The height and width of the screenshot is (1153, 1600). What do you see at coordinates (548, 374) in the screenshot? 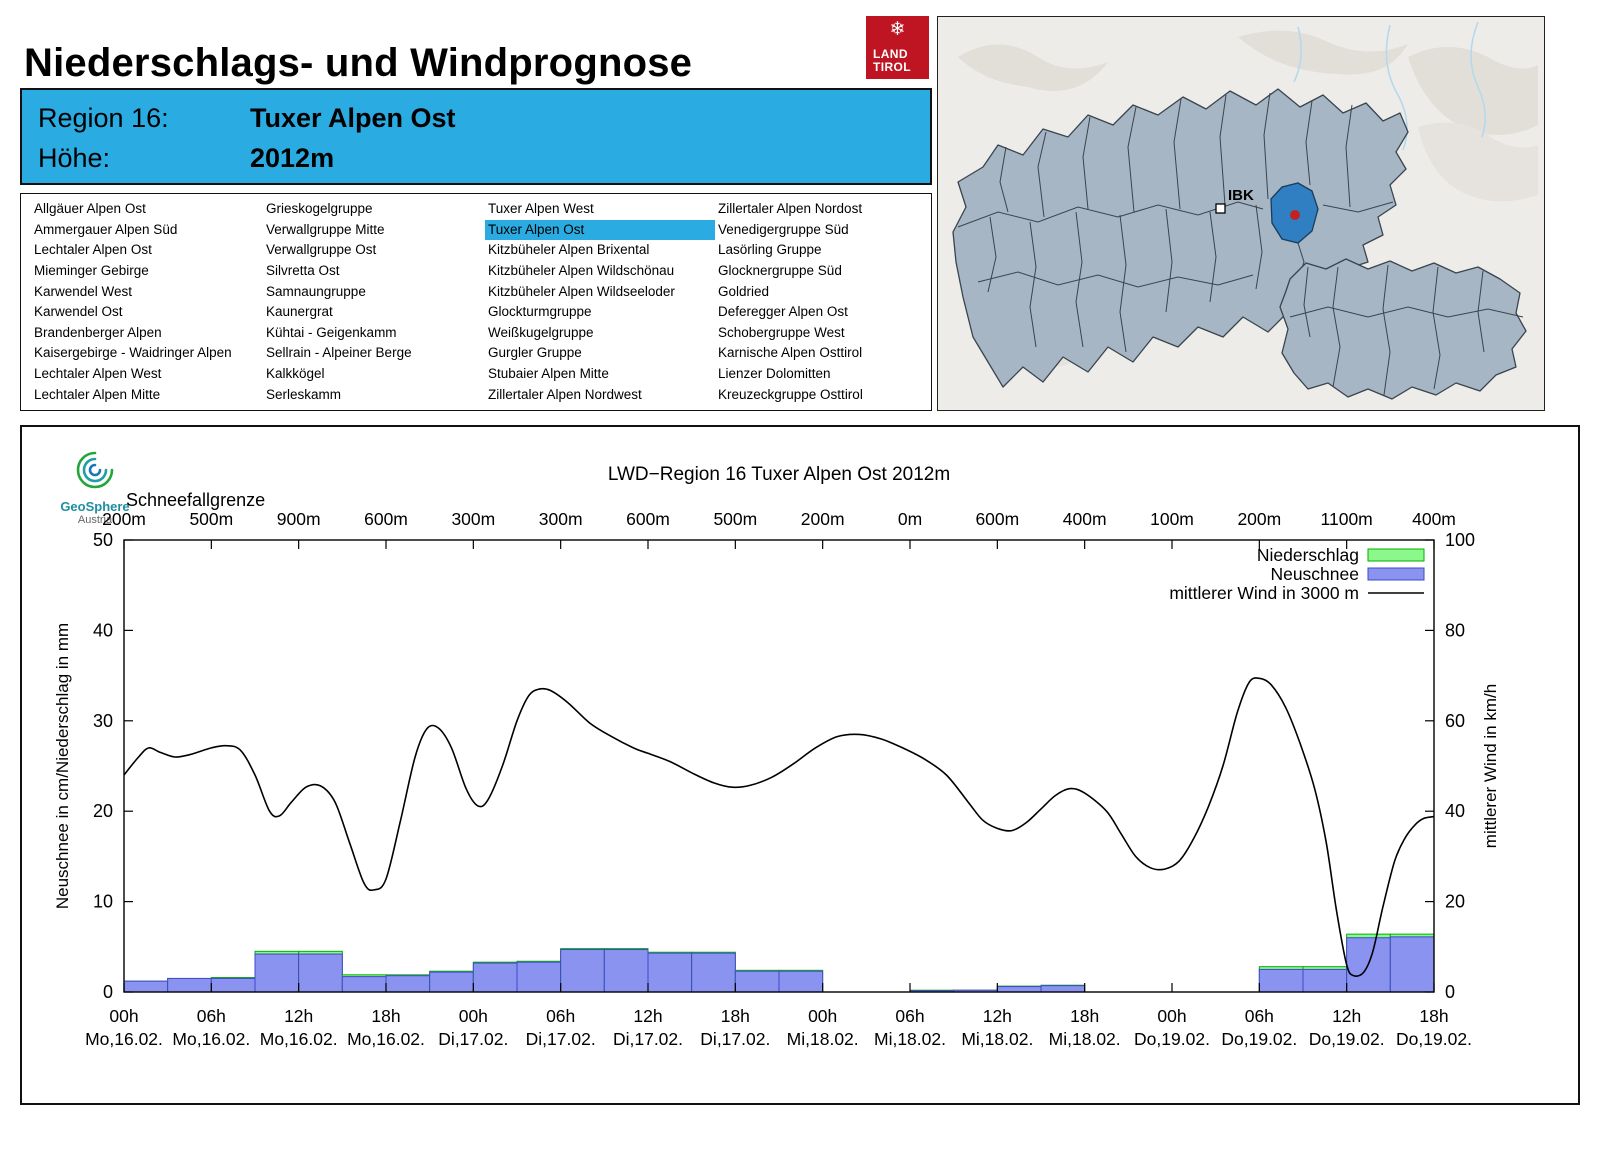
I see `region-list-item: Stubaier Alpen Mitte` at bounding box center [548, 374].